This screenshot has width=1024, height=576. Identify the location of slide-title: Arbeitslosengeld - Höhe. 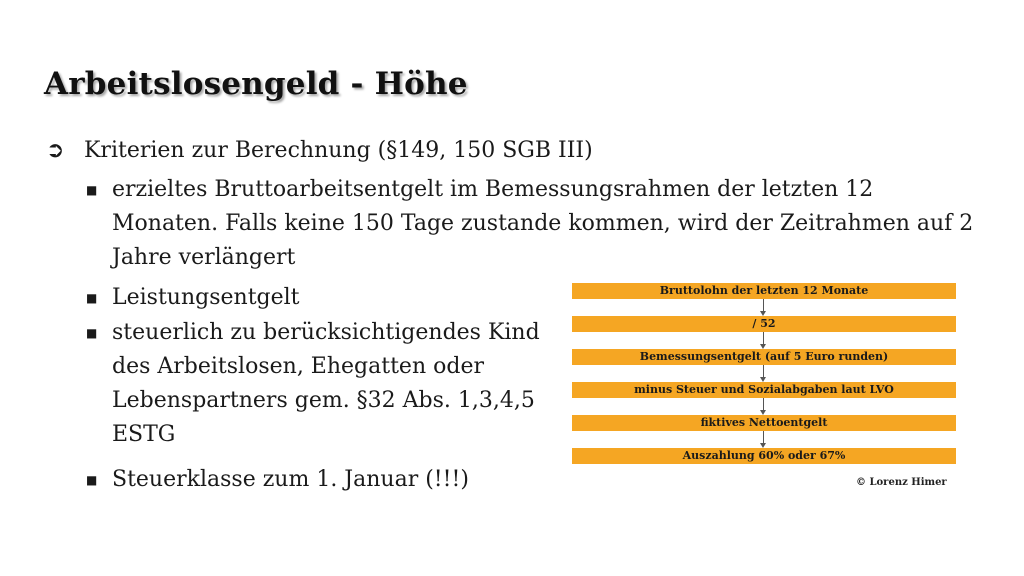
(256, 84).